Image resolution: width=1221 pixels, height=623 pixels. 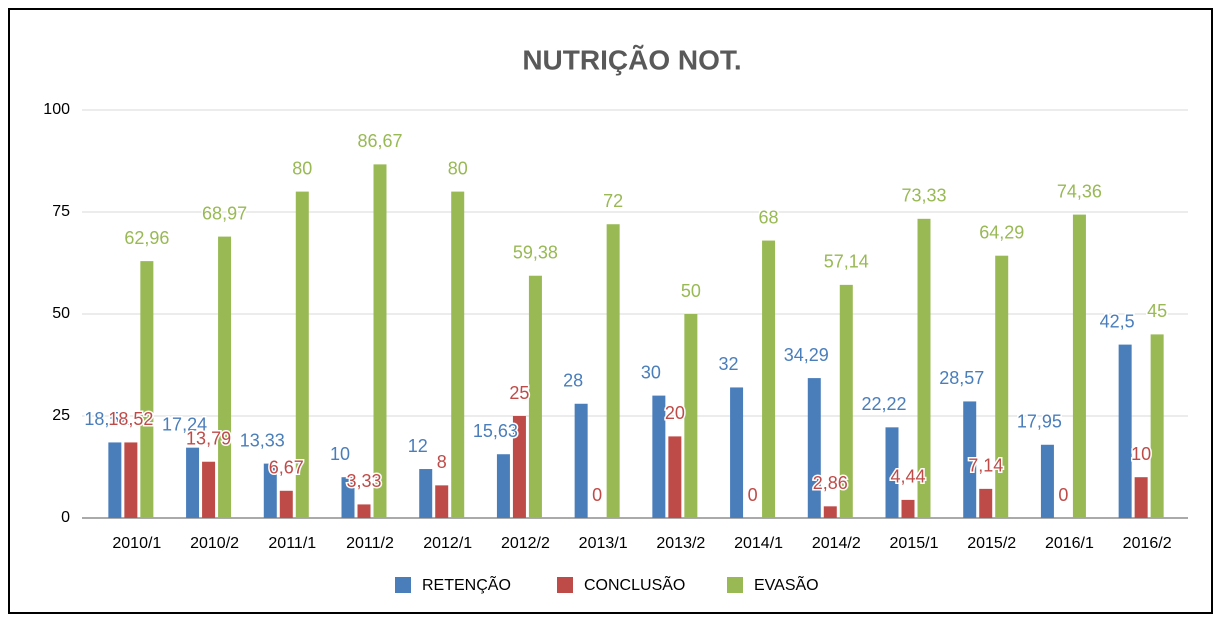 I want to click on y-tick-label: 50, so click(x=61, y=313).